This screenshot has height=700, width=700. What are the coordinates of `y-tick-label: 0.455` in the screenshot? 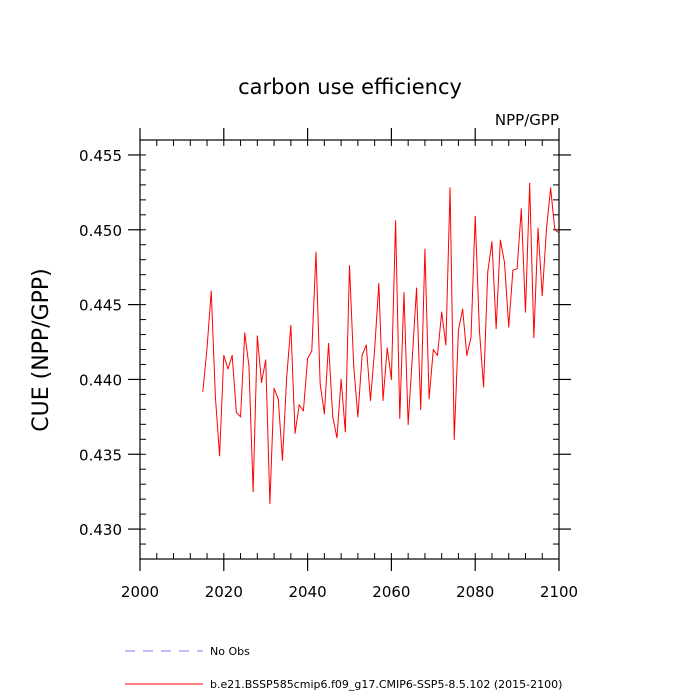 It's located at (100, 156).